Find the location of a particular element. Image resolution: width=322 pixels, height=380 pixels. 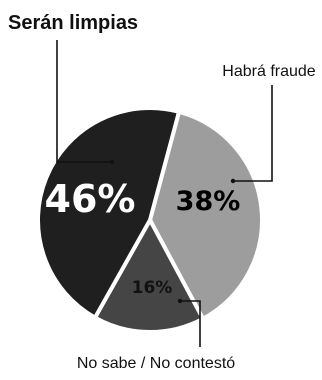

slice-label-habra-fraude: Habrá fraude is located at coordinates (268, 71).